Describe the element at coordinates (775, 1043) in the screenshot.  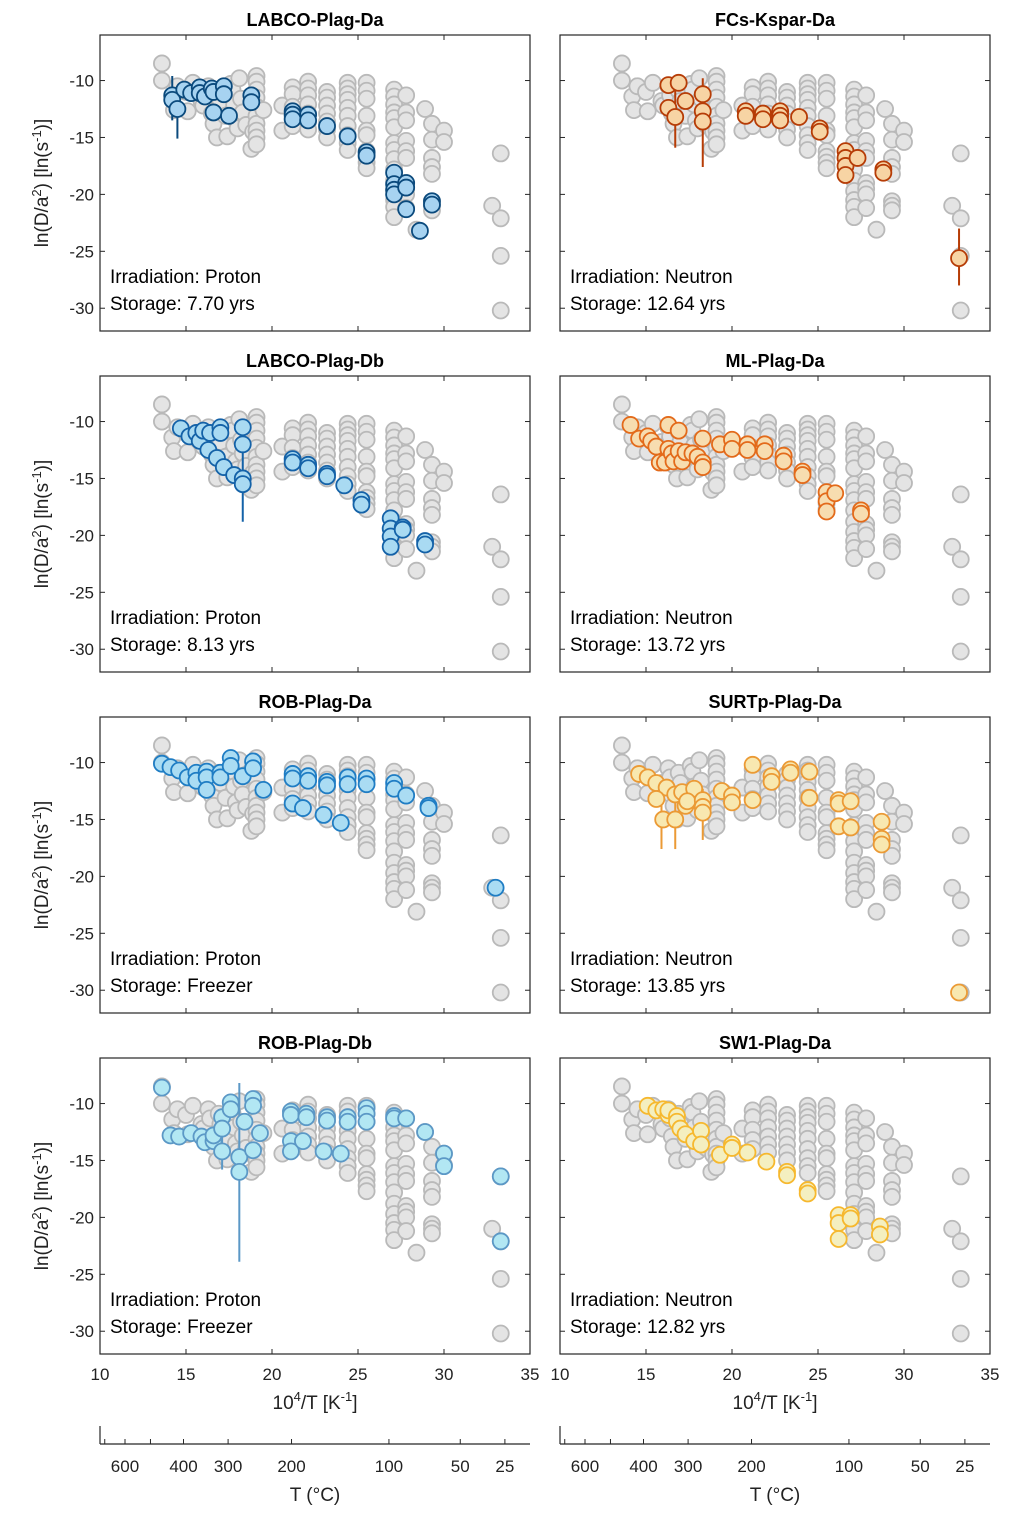
I see `panel-title: SW1-Plag-Da` at that location.